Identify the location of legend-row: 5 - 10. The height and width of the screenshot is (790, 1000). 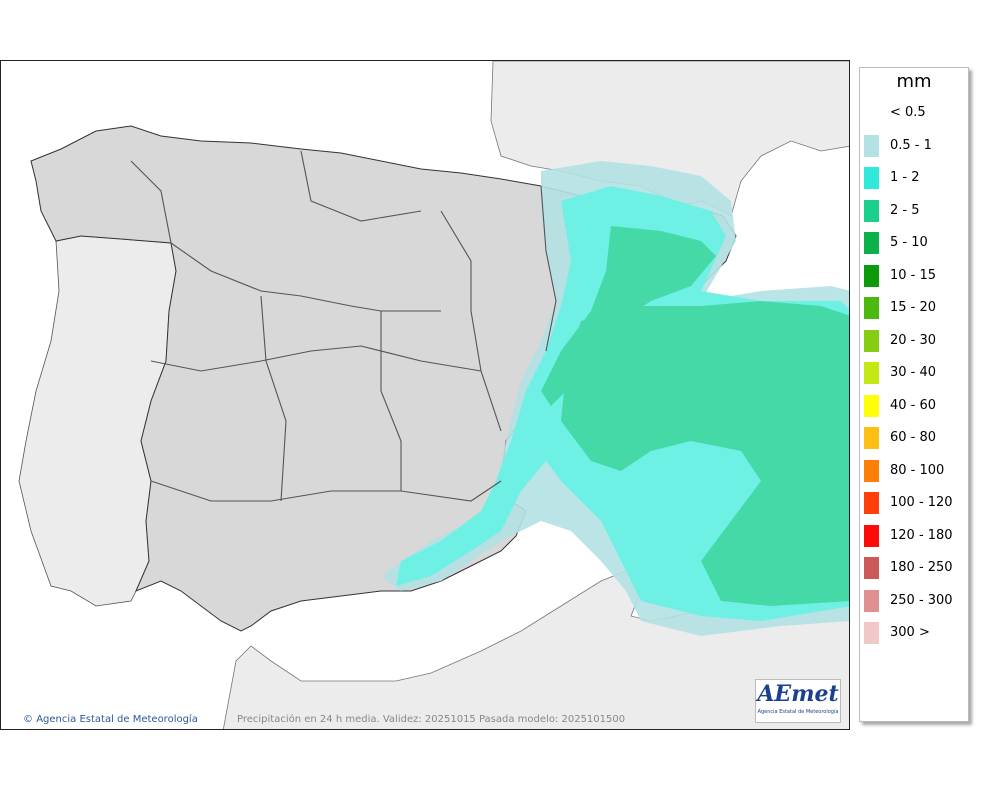
(915, 243).